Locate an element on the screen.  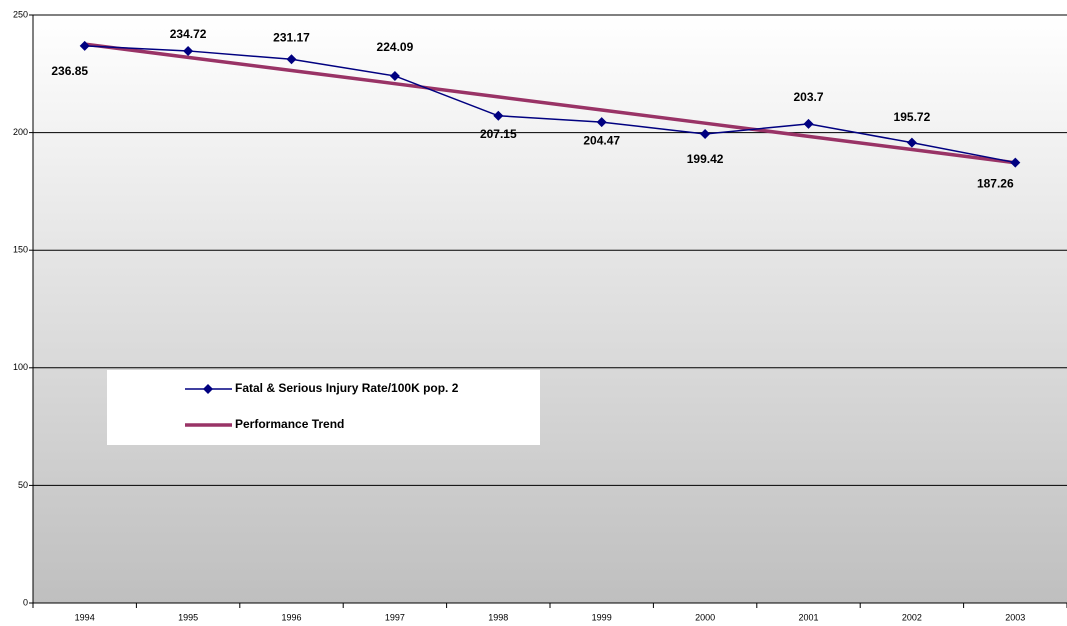
x-tick-label: 1997 is located at coordinates (395, 617).